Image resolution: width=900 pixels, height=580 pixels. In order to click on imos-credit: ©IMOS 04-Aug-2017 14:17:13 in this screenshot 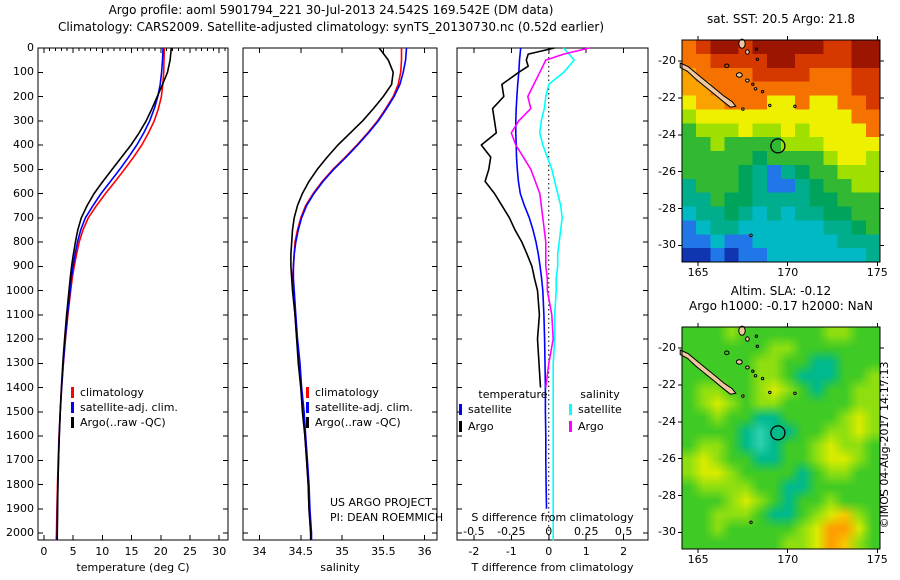, I will do `click(884, 445)`.